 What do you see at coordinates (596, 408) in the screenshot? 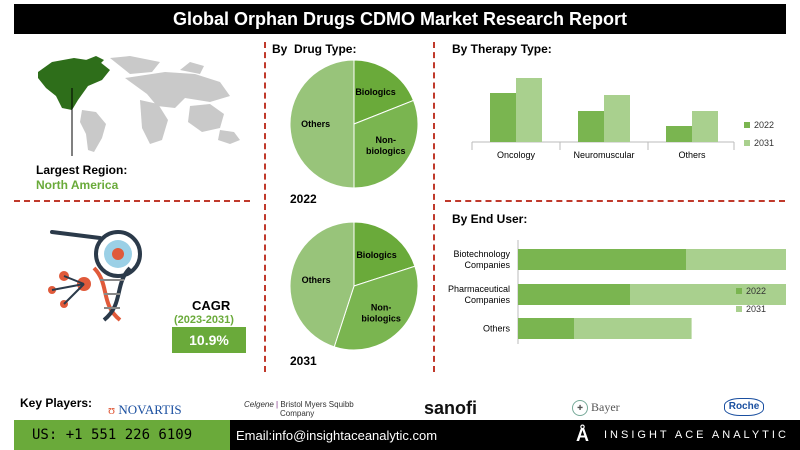
I see `bayer-logo: ✚ Bayer` at bounding box center [596, 408].